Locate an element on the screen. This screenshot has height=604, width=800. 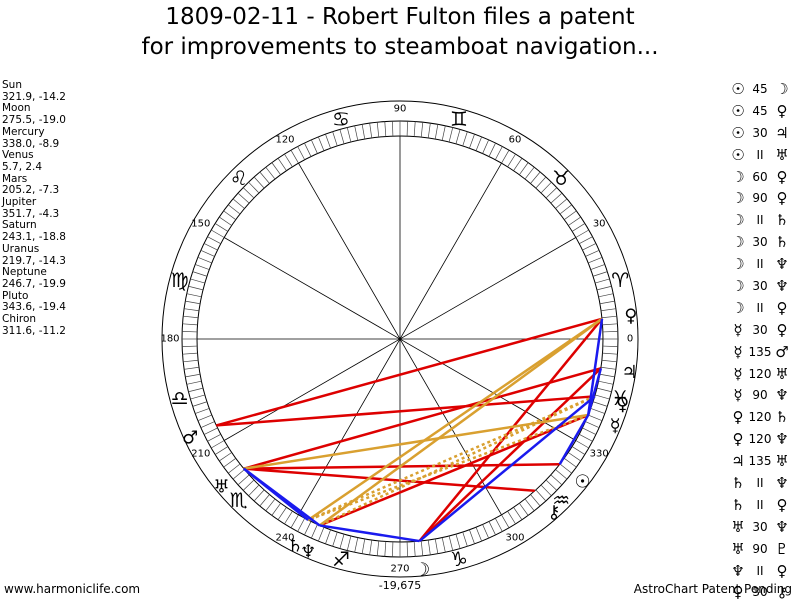
planet-name: Jupiter is located at coordinates (19, 202).